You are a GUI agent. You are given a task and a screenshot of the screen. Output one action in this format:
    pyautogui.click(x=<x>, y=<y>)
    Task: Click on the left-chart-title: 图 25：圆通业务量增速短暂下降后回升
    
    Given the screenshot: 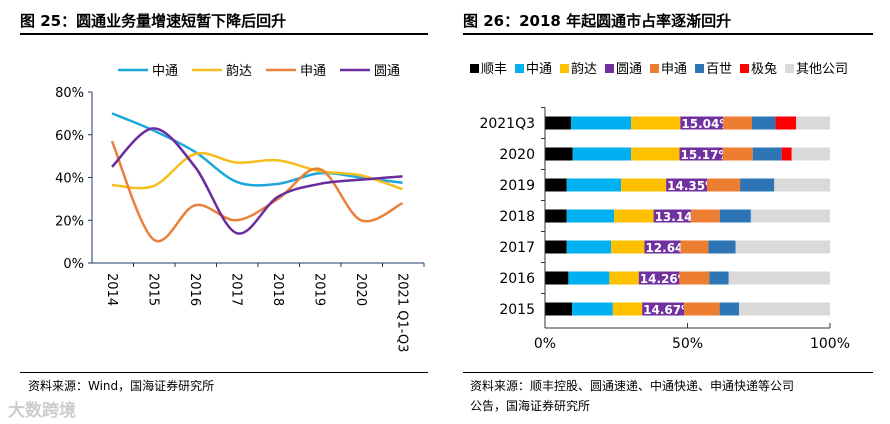 What is the action you would take?
    pyautogui.click(x=153, y=21)
    